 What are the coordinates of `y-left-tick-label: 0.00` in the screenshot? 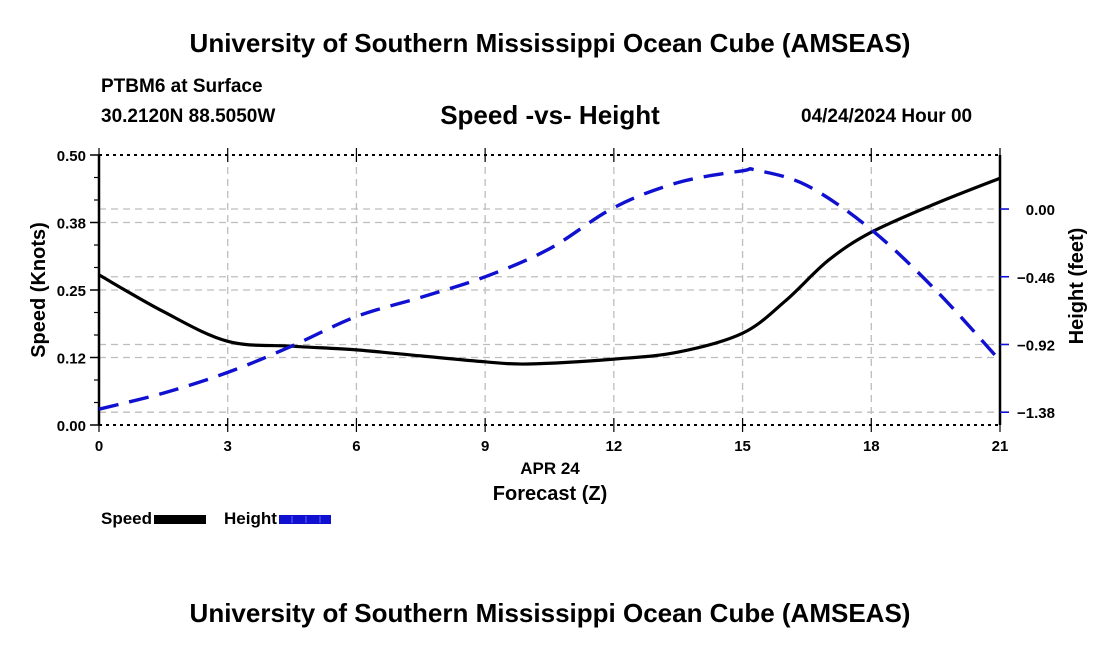 It's located at (71, 426).